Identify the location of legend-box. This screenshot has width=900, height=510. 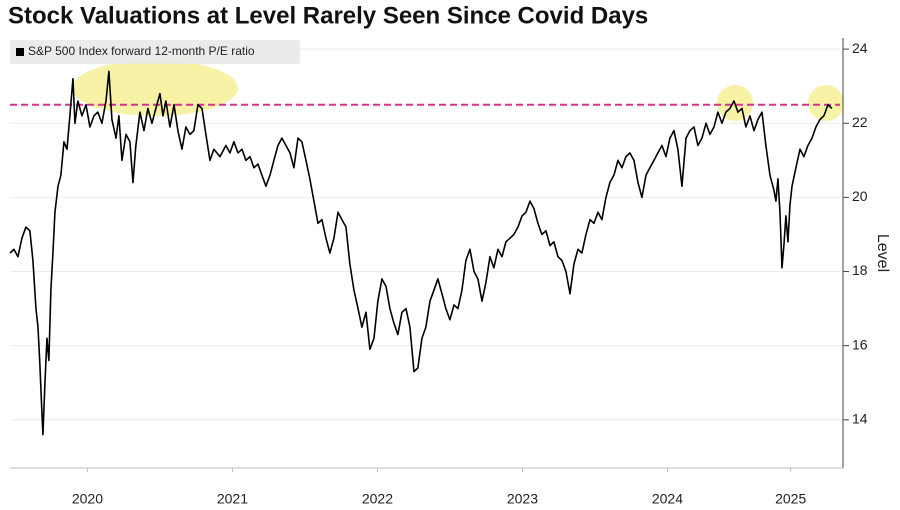
(155, 52).